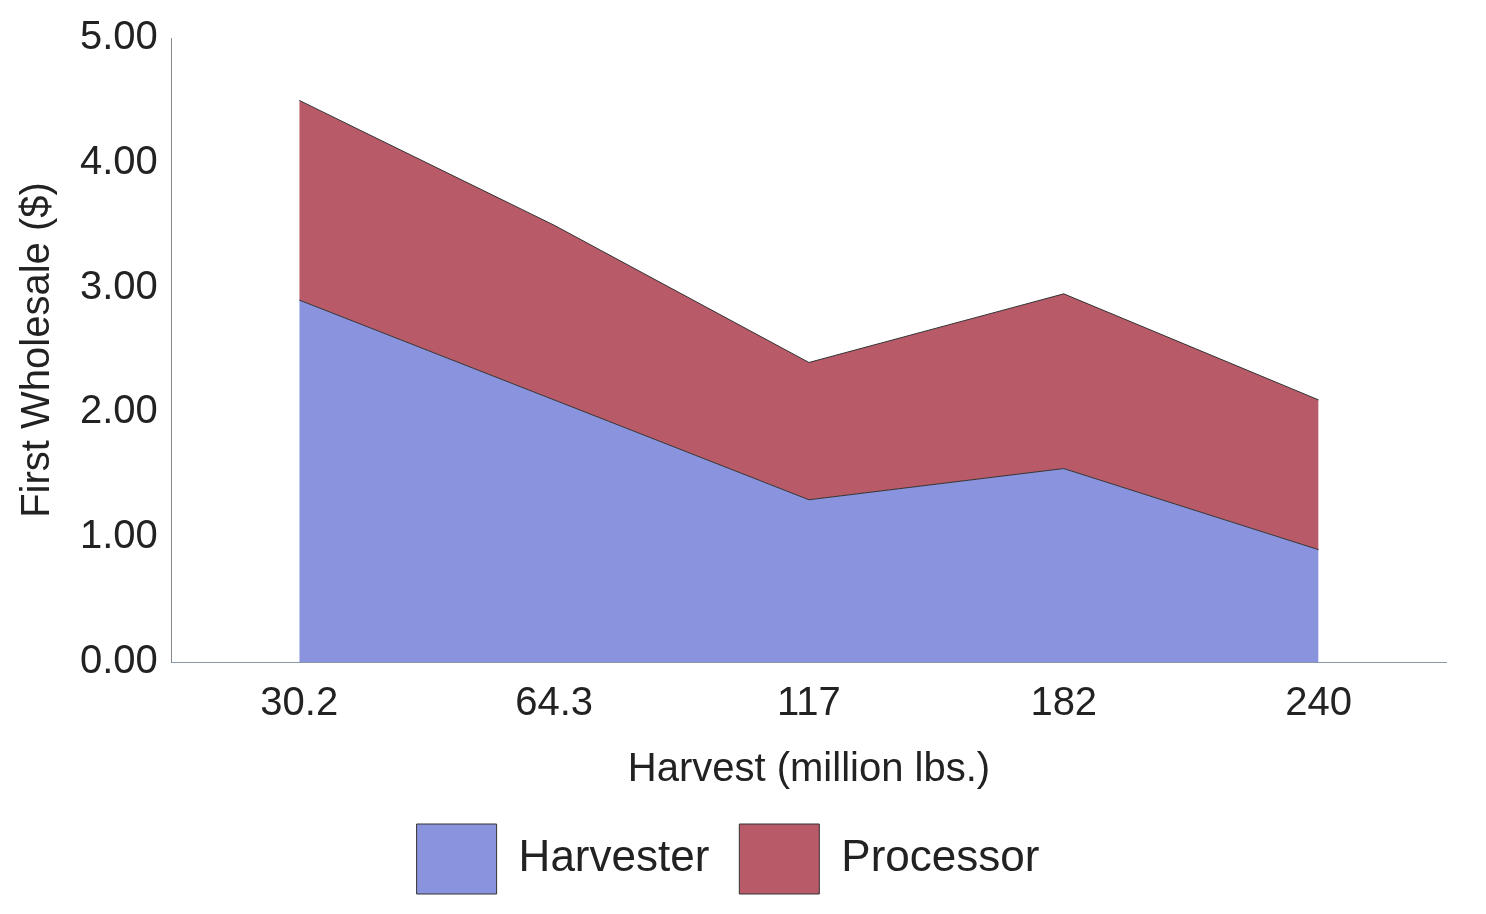  What do you see at coordinates (118, 409) in the screenshot?
I see `y-tick-label: 2.00` at bounding box center [118, 409].